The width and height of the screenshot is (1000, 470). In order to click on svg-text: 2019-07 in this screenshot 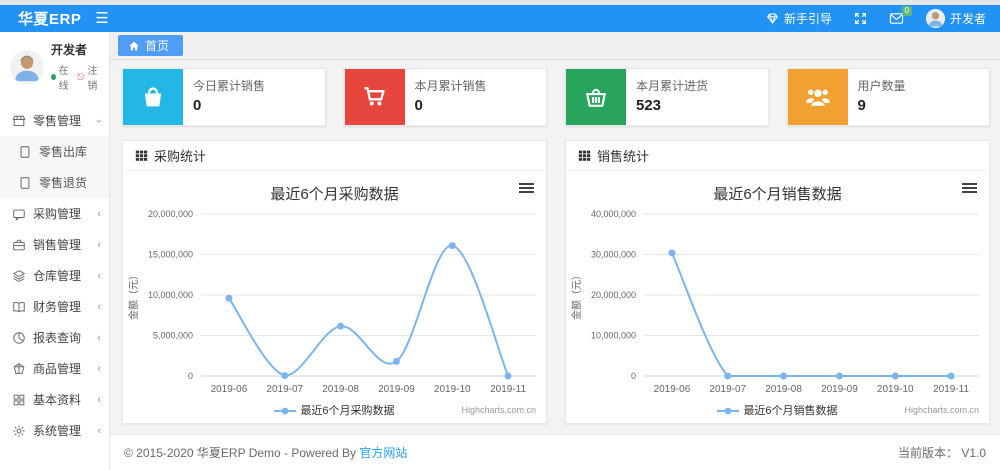, I will do `click(727, 389)`.